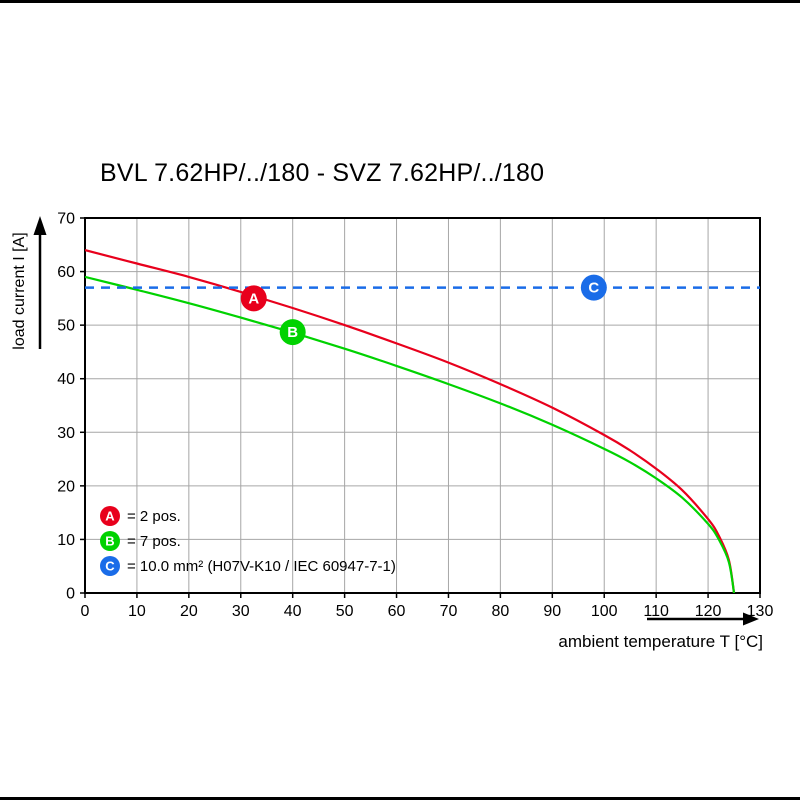 The width and height of the screenshot is (800, 800). What do you see at coordinates (552, 611) in the screenshot?
I see `x-tick-label: 90` at bounding box center [552, 611].